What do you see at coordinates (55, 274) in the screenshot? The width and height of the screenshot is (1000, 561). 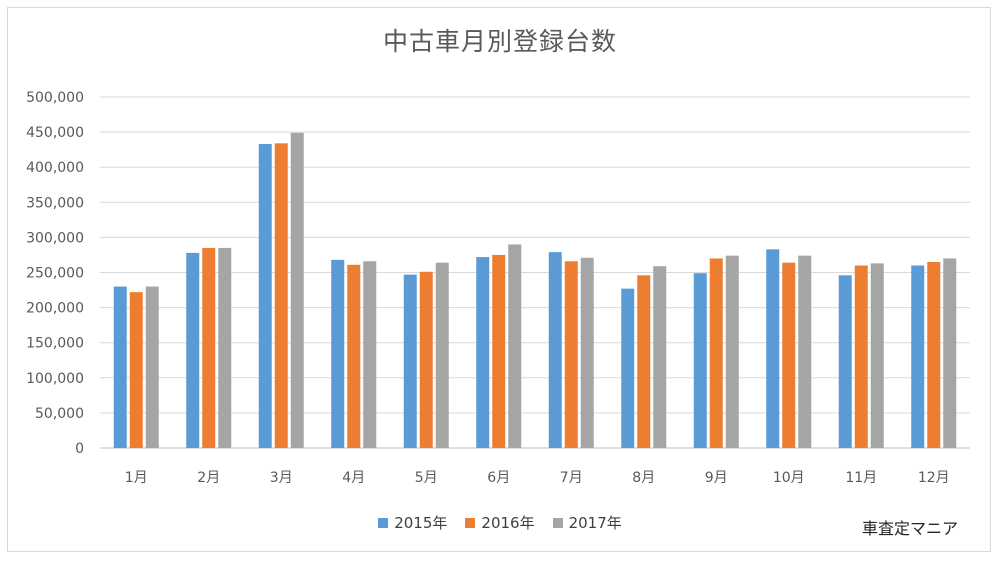 I see `y-tick-label: 250,000` at bounding box center [55, 274].